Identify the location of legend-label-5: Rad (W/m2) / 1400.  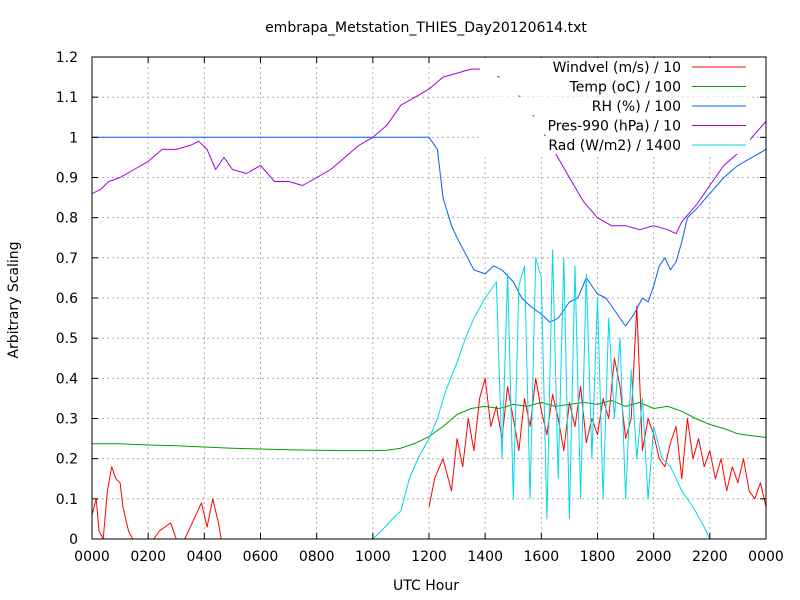
(614, 146).